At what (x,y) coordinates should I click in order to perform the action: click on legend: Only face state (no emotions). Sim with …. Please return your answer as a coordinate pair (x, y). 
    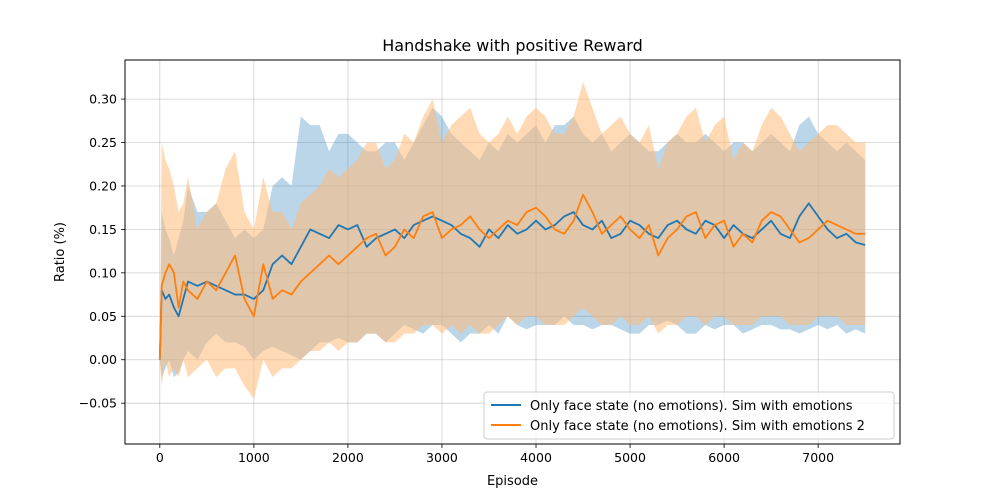
    Looking at the image, I should click on (689, 415).